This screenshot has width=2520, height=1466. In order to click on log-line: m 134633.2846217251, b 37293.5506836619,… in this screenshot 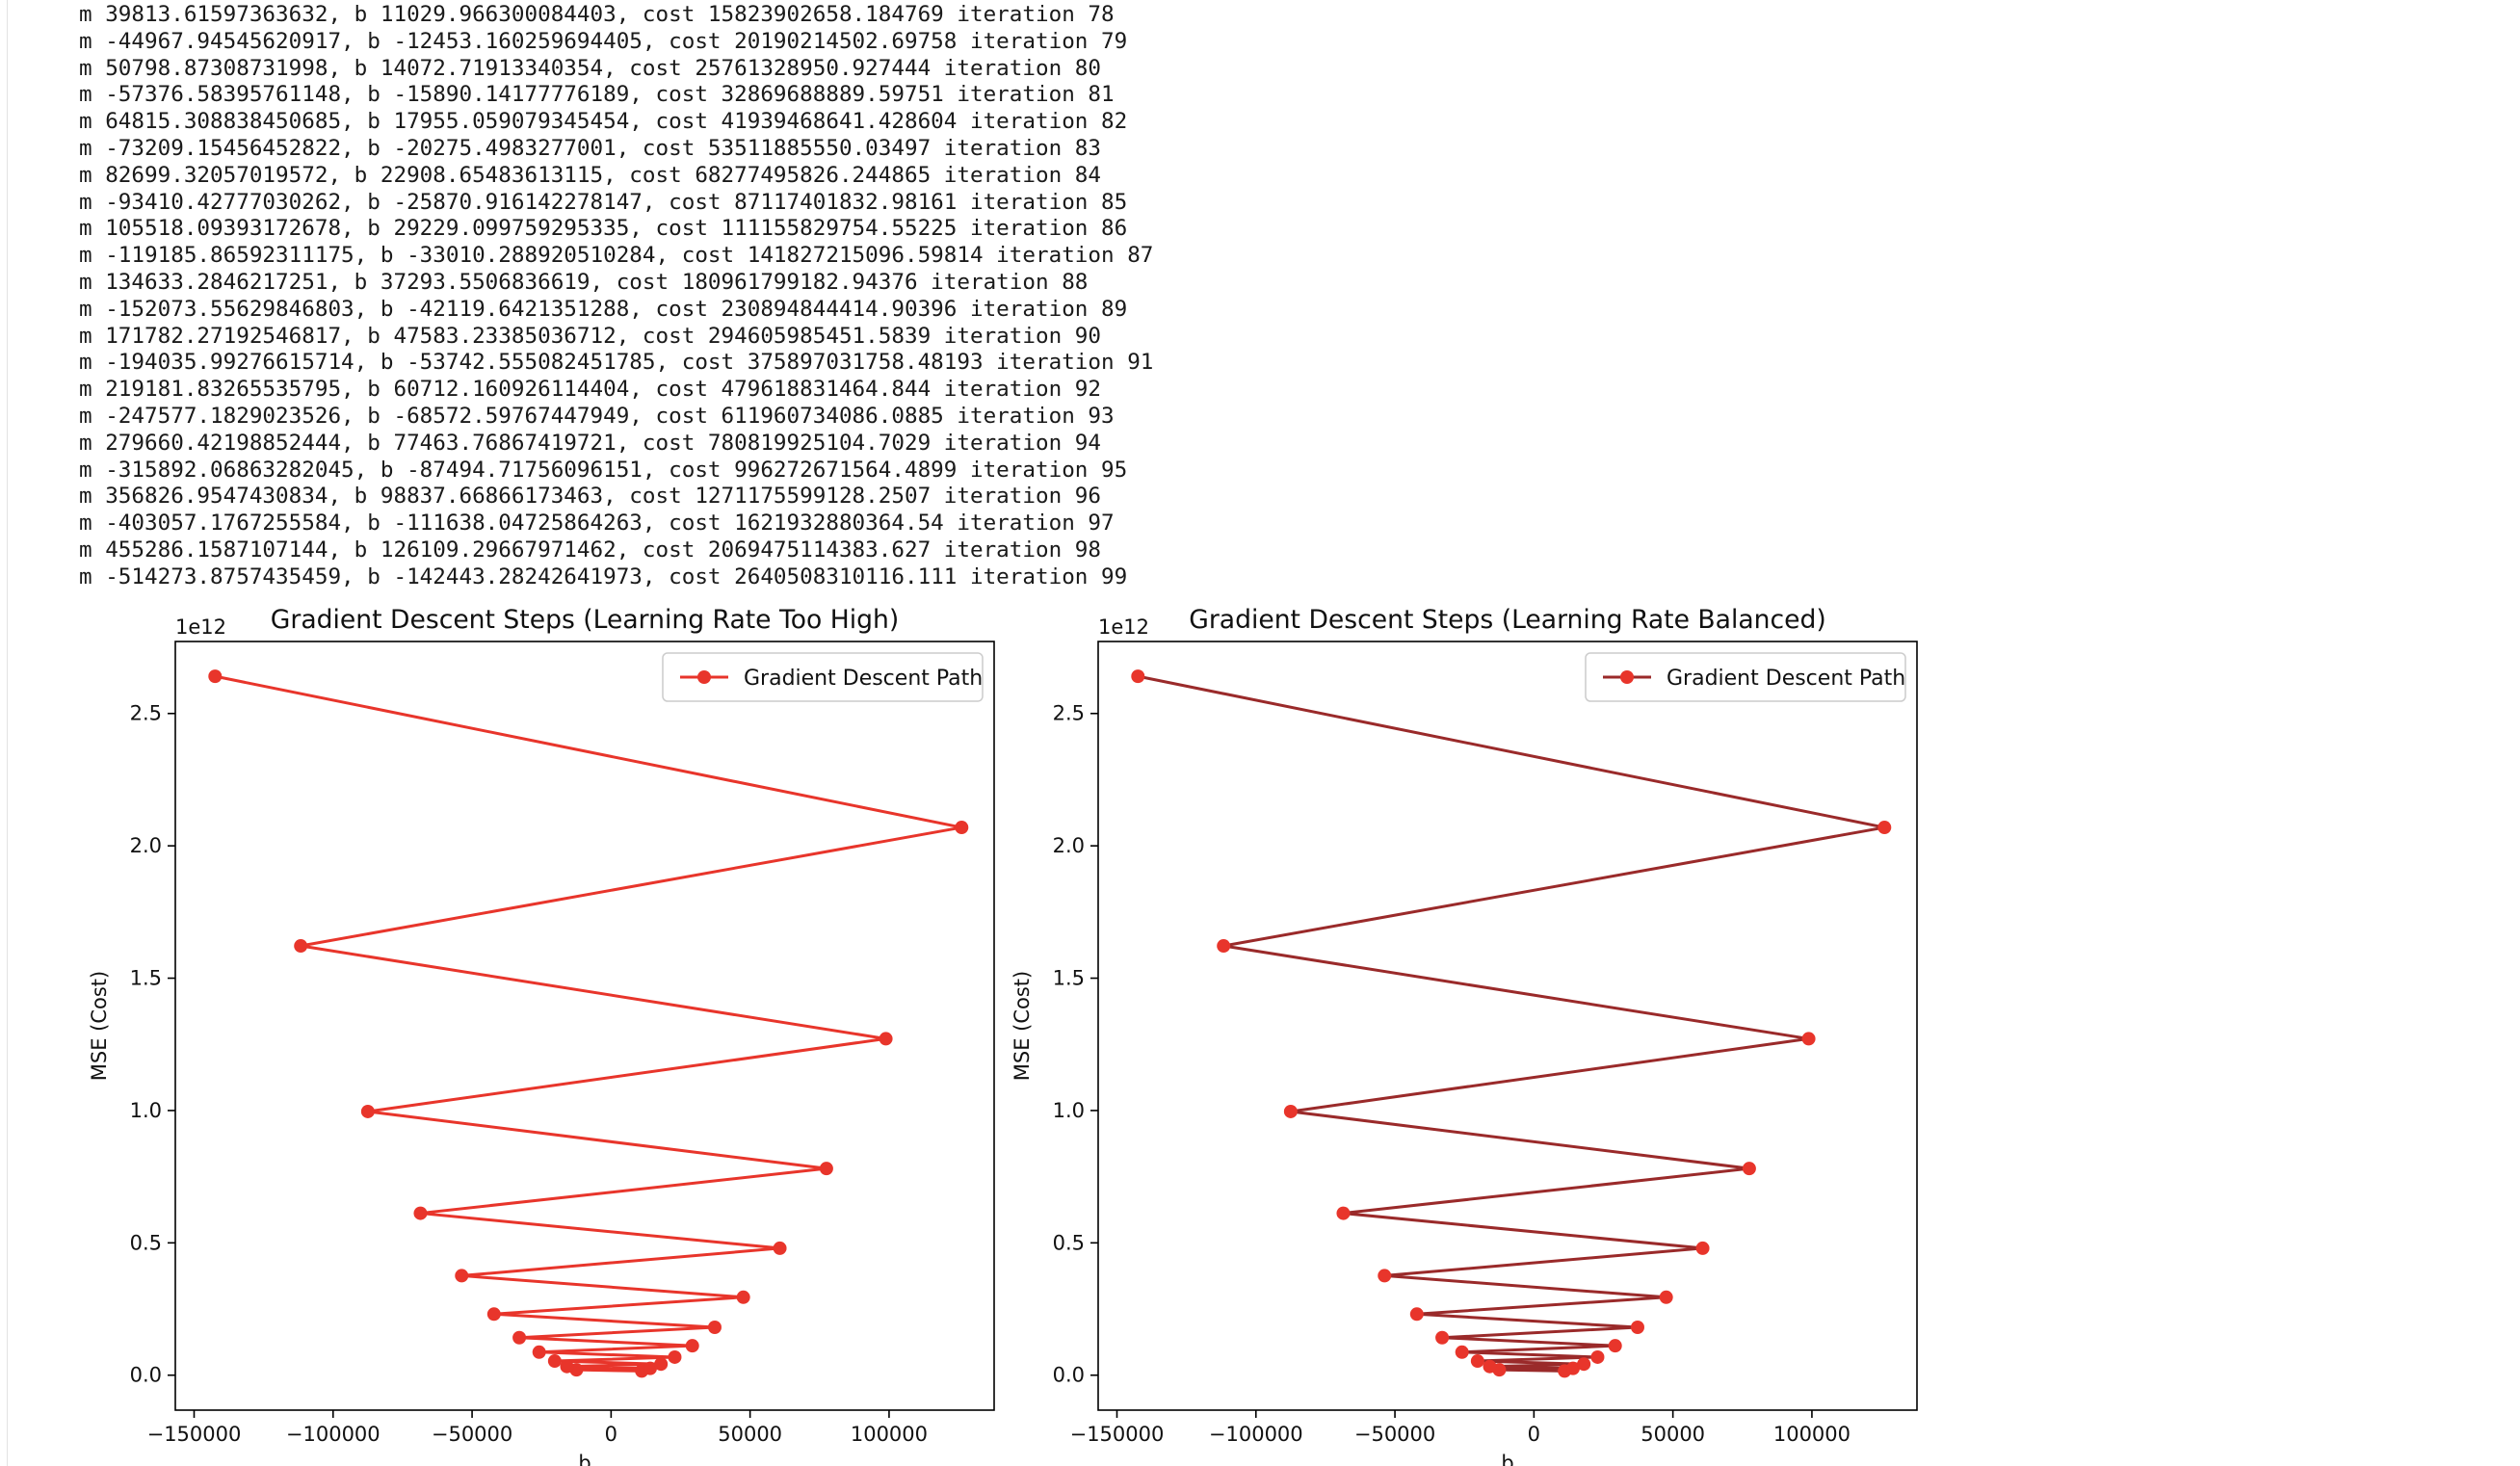, I will do `click(584, 282)`.